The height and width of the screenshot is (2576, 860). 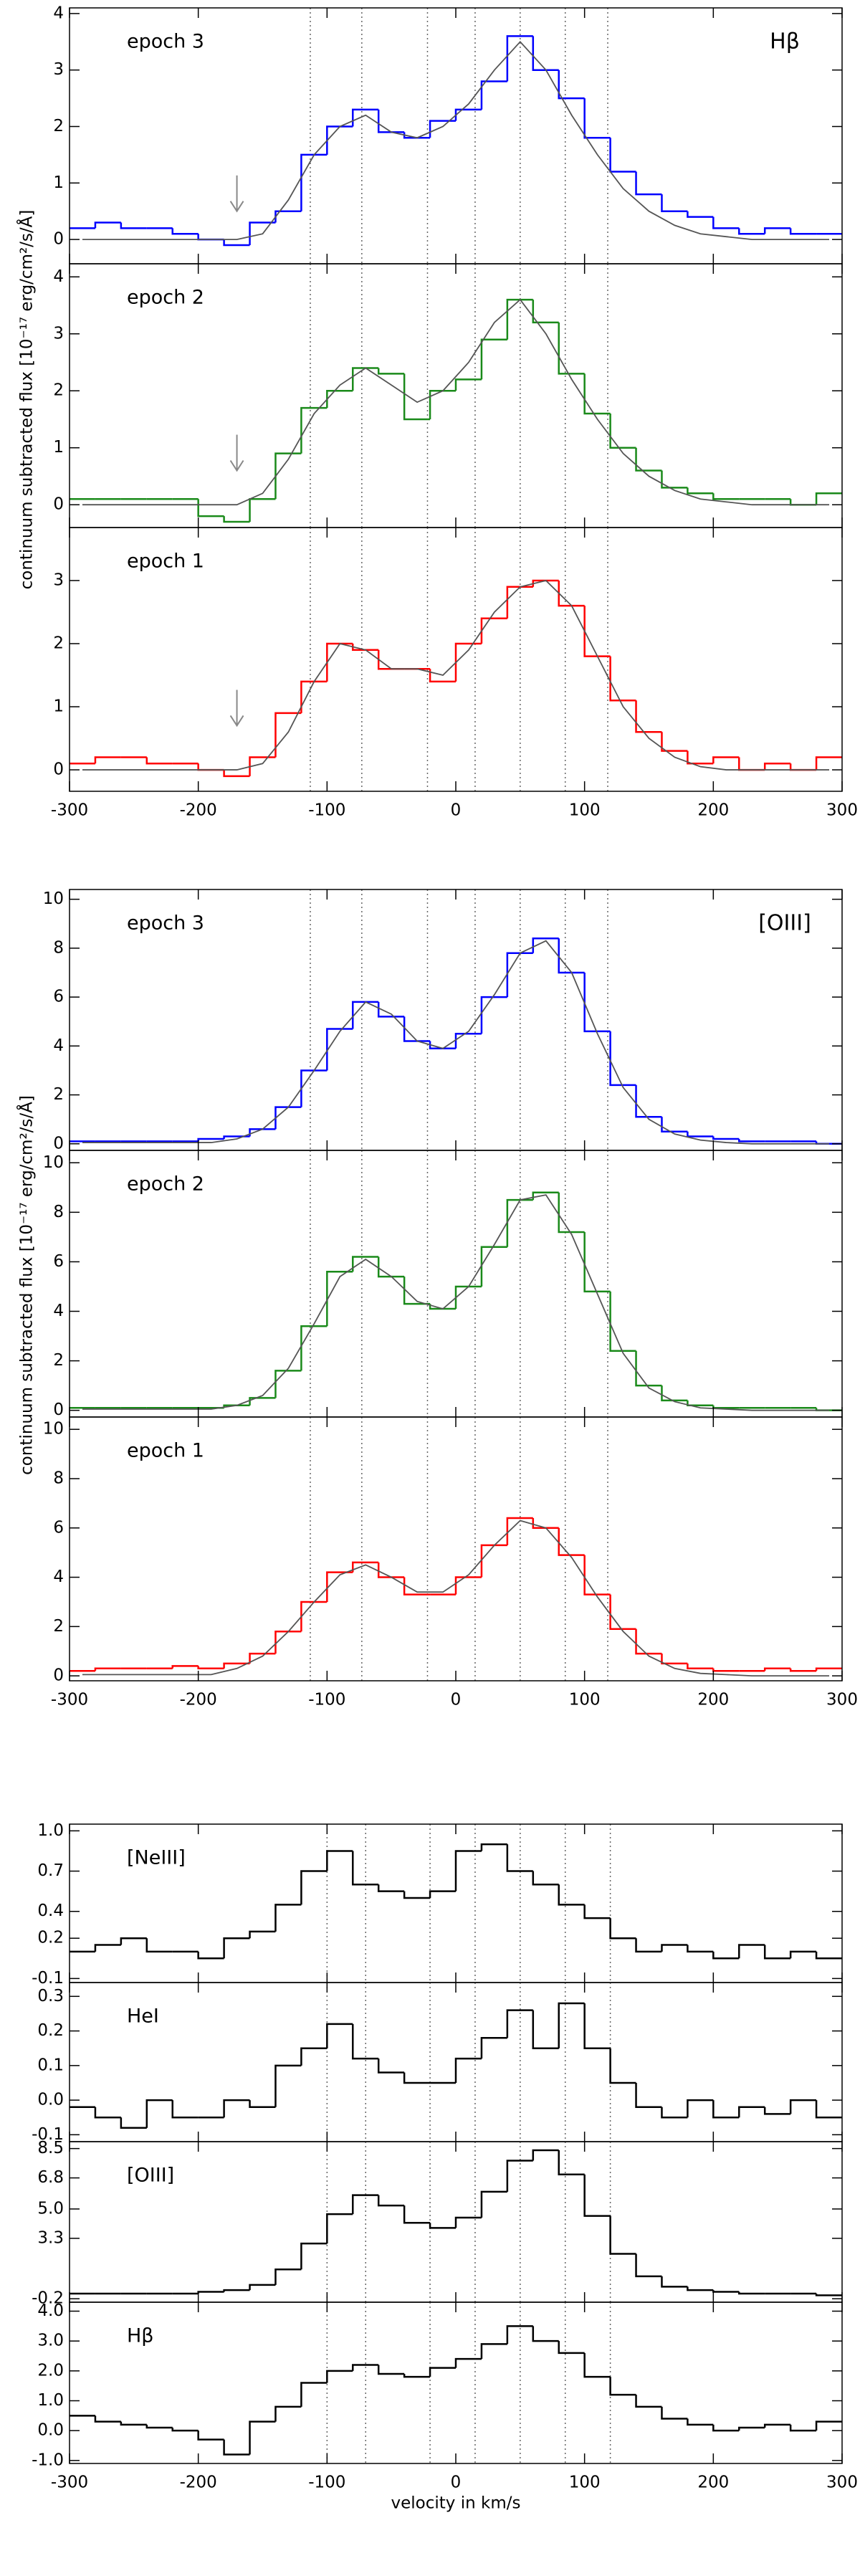 What do you see at coordinates (456, 1700) in the screenshot?
I see `x-tick-label: 0` at bounding box center [456, 1700].